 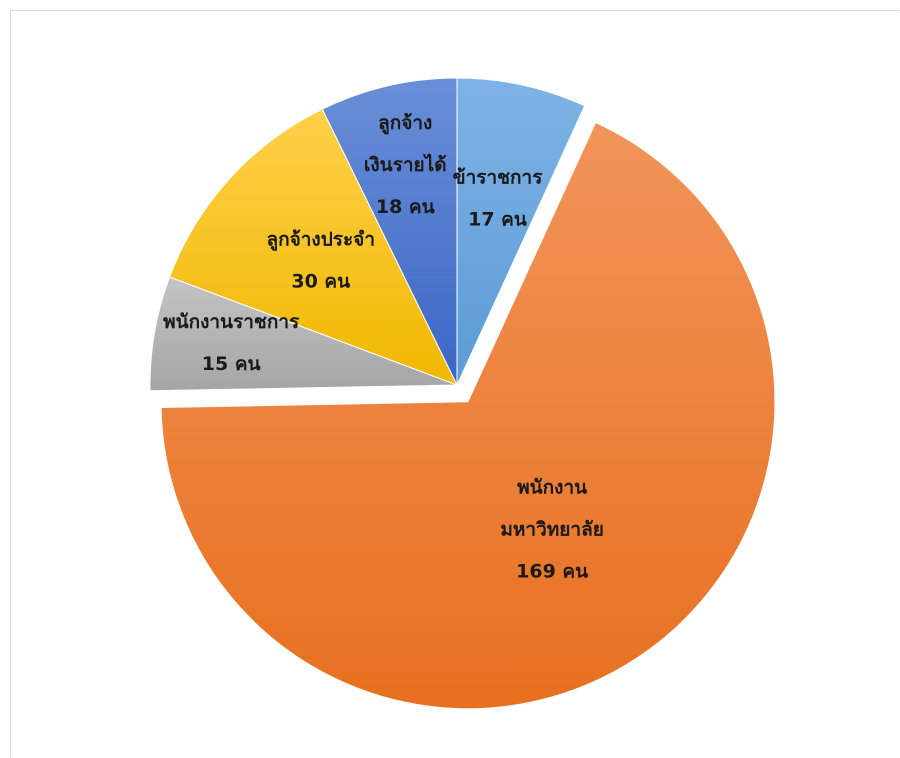 What do you see at coordinates (497, 220) in the screenshot?
I see `slice-label: 17 คน` at bounding box center [497, 220].